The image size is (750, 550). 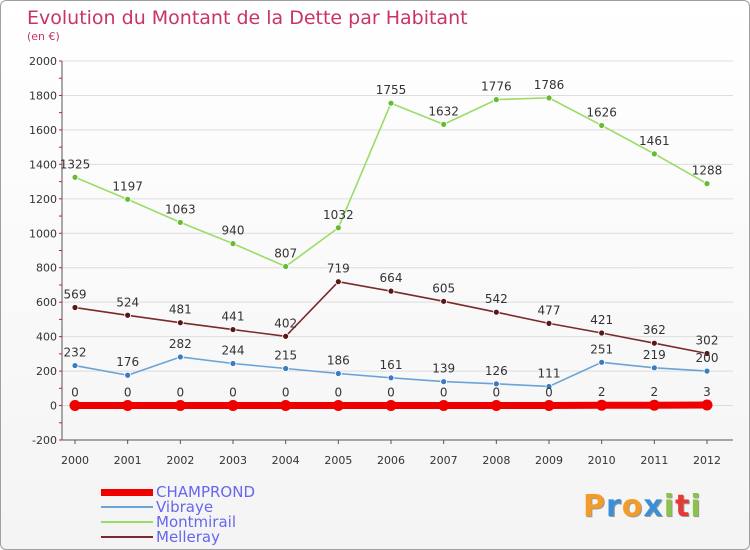 What do you see at coordinates (233, 317) in the screenshot?
I see `data-label: 441` at bounding box center [233, 317].